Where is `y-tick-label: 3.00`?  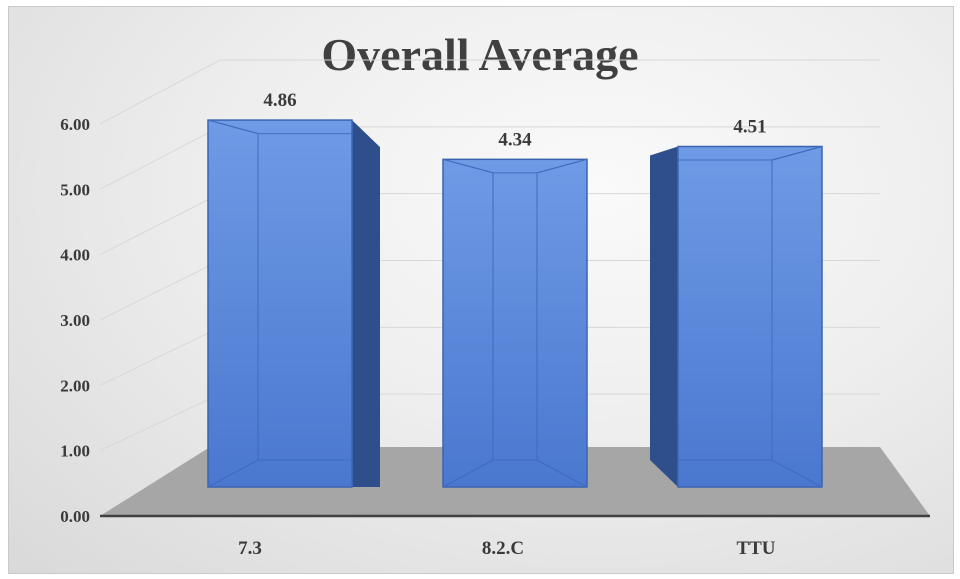
y-tick-label: 3.00 is located at coordinates (75, 320).